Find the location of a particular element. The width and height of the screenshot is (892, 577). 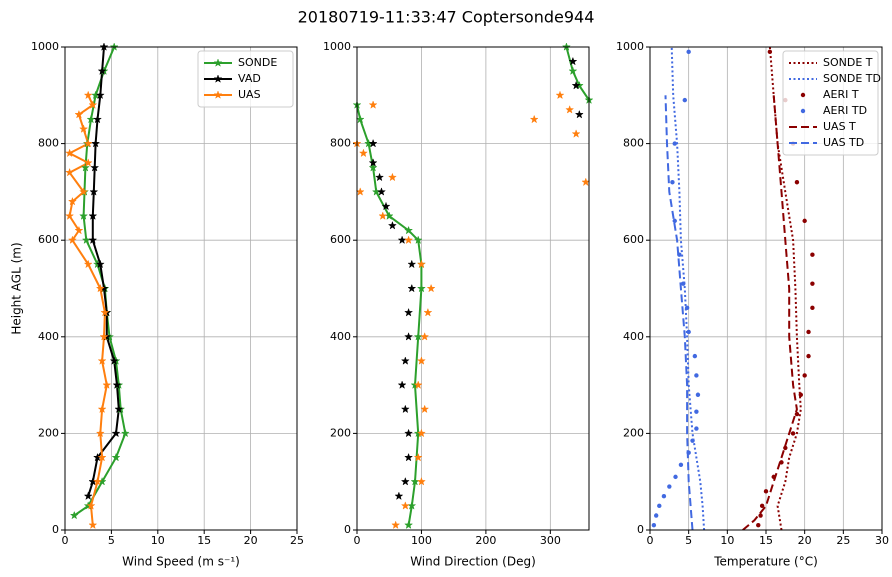

y-tick-label: 600 is located at coordinates (48, 239).